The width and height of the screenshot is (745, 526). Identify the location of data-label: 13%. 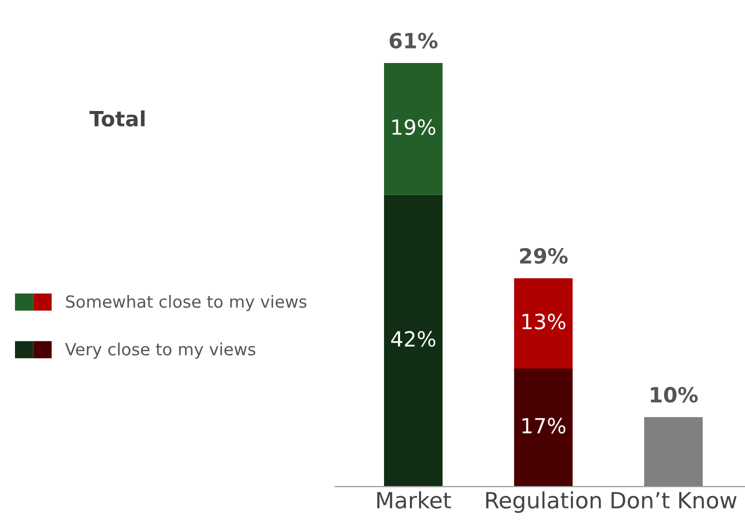
(544, 322).